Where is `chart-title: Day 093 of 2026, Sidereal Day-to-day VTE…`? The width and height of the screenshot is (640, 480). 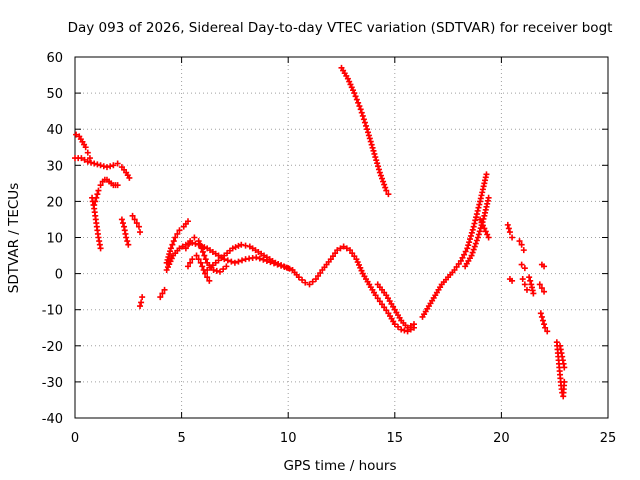 chart-title: Day 093 of 2026, Sidereal Day-to-day VTE… is located at coordinates (340, 28).